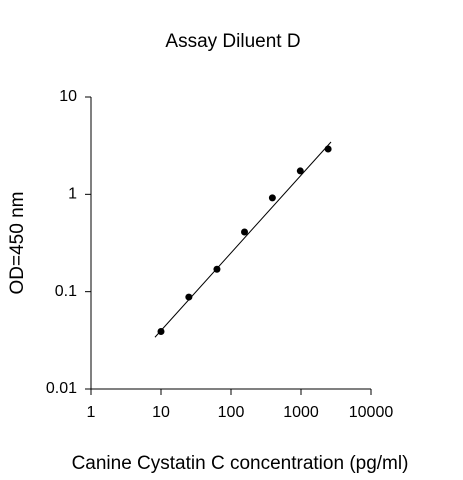  I want to click on x-tick-label: 10, so click(161, 412).